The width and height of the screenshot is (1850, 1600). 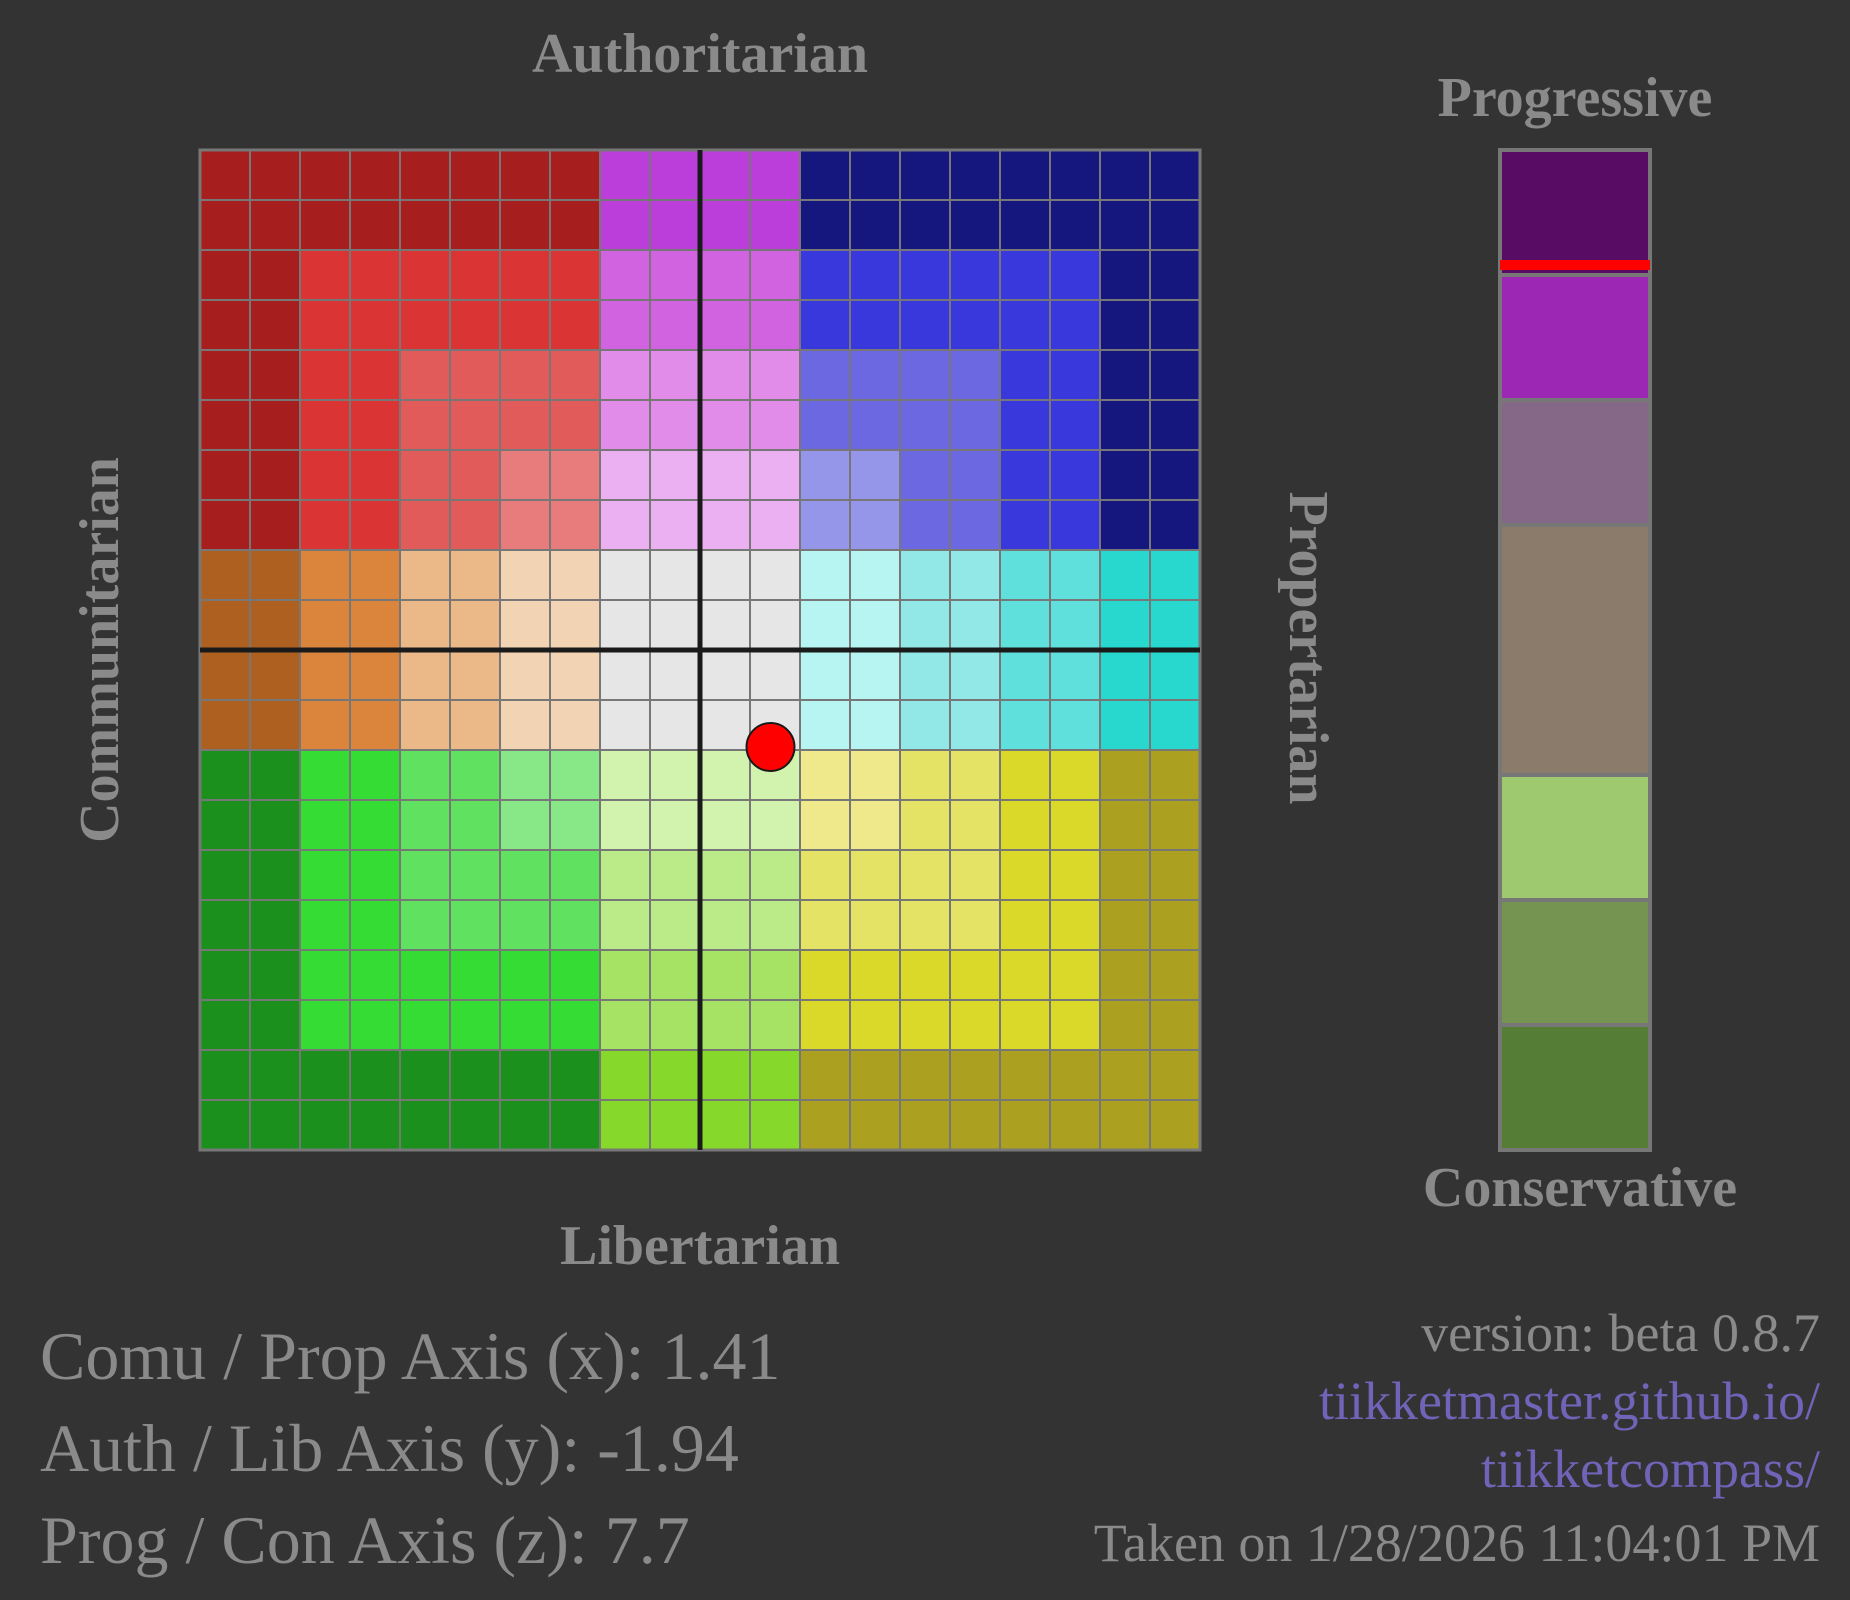 I want to click on site-link-line1: tiikketmaster.github.io/, so click(x=1569, y=1401).